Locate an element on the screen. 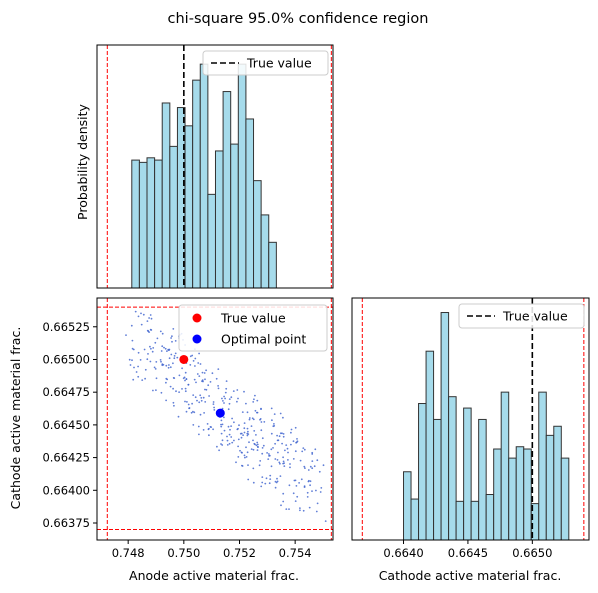 The width and height of the screenshot is (598, 593). scatter-legend-box is located at coordinates (253, 328).